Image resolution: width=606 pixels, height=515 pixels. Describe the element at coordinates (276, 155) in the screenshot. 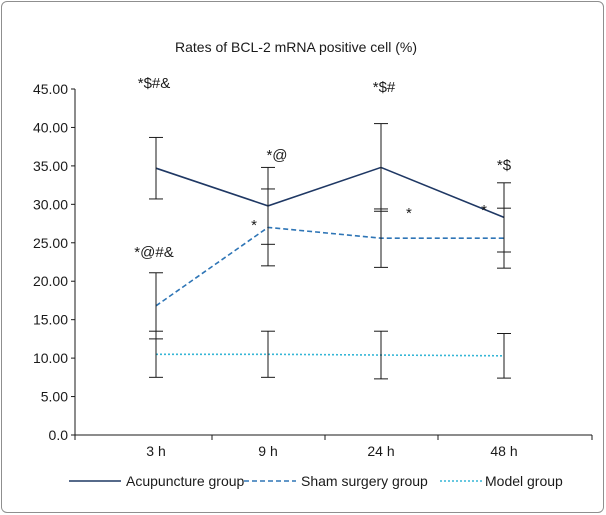

I see `significance-label: *@` at that location.